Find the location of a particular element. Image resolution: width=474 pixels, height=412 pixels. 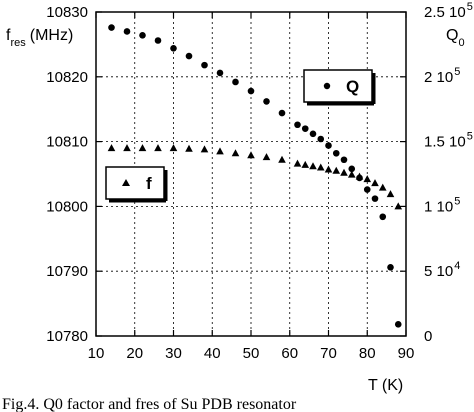

x-tick-label: 70 is located at coordinates (328, 353).